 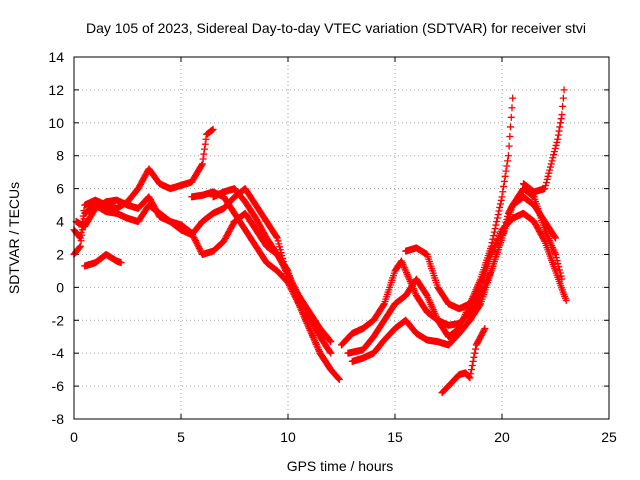 What do you see at coordinates (60, 222) in the screenshot?
I see `y-tick-label: 4` at bounding box center [60, 222].